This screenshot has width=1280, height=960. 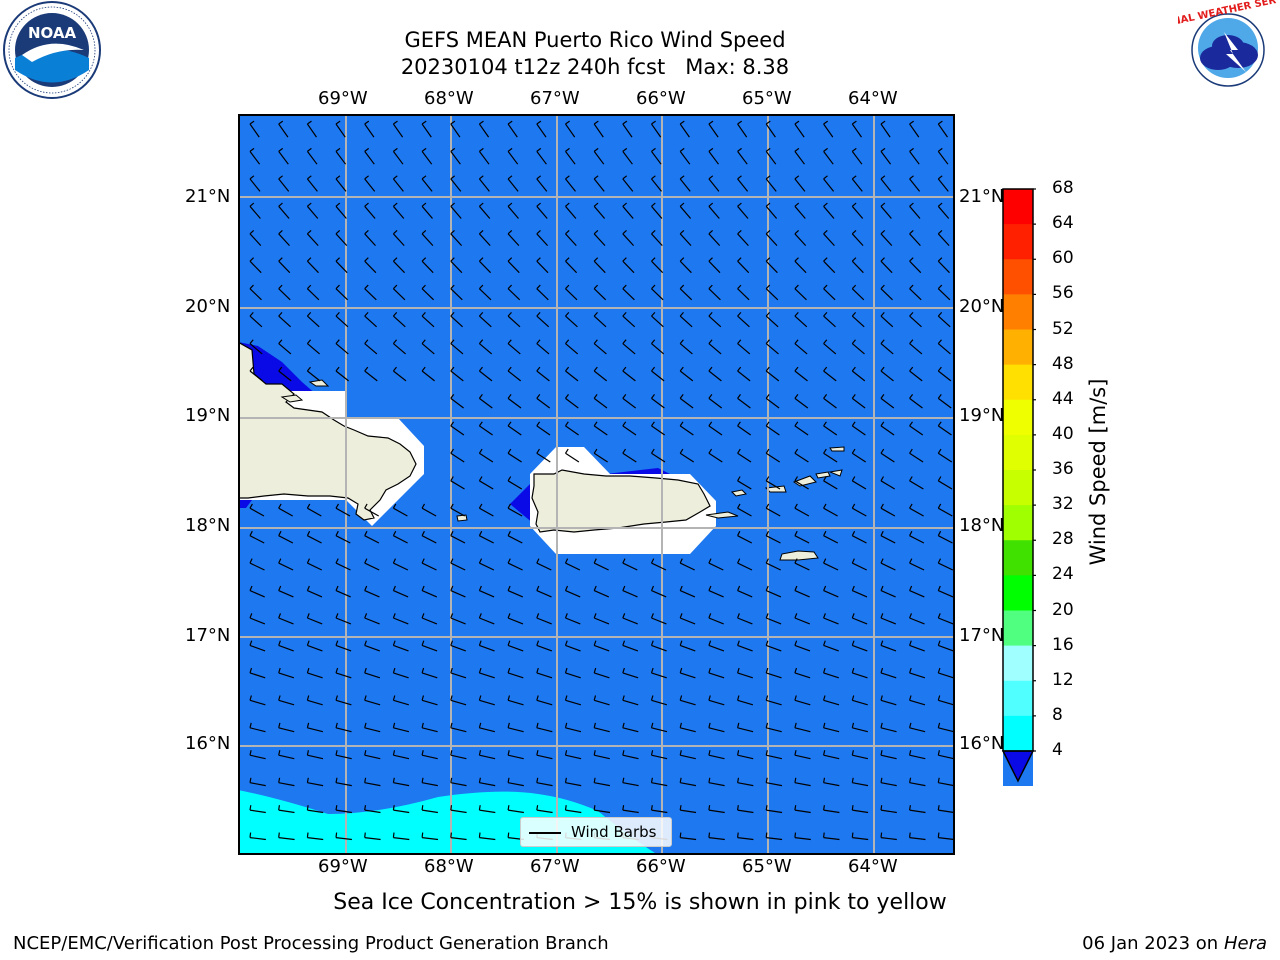 What do you see at coordinates (52, 50) in the screenshot?
I see `noaa-logo: NOAA` at bounding box center [52, 50].